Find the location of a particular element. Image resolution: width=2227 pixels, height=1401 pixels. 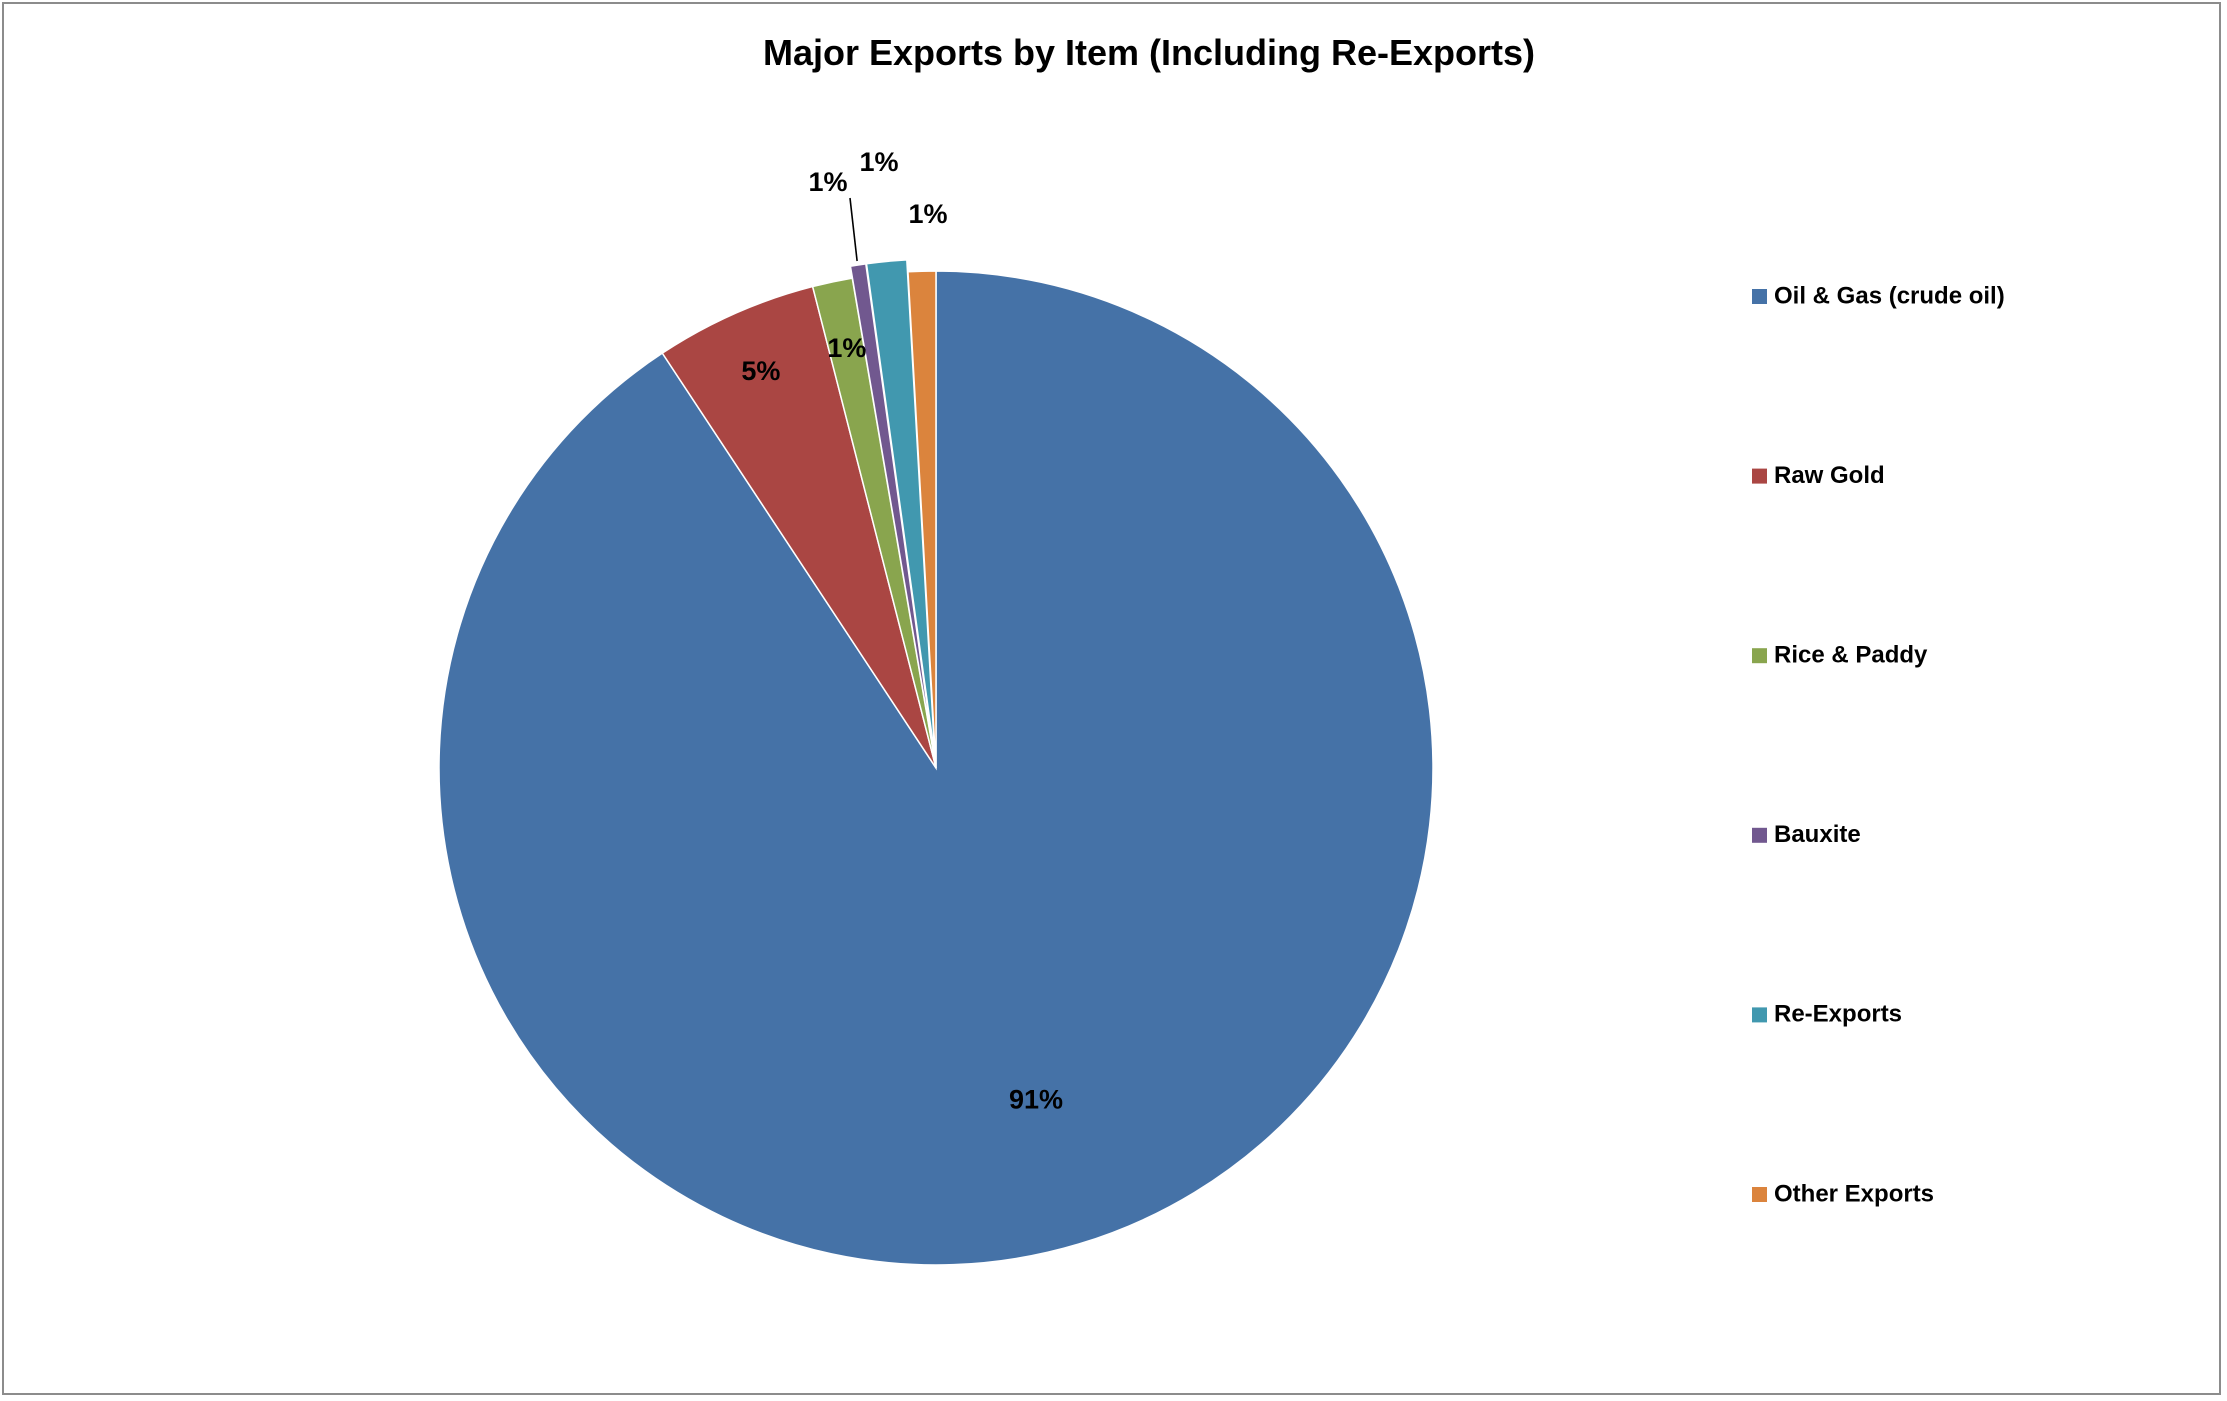

legend-item-rice-paddy: Rice & Paddy is located at coordinates (1840, 655).